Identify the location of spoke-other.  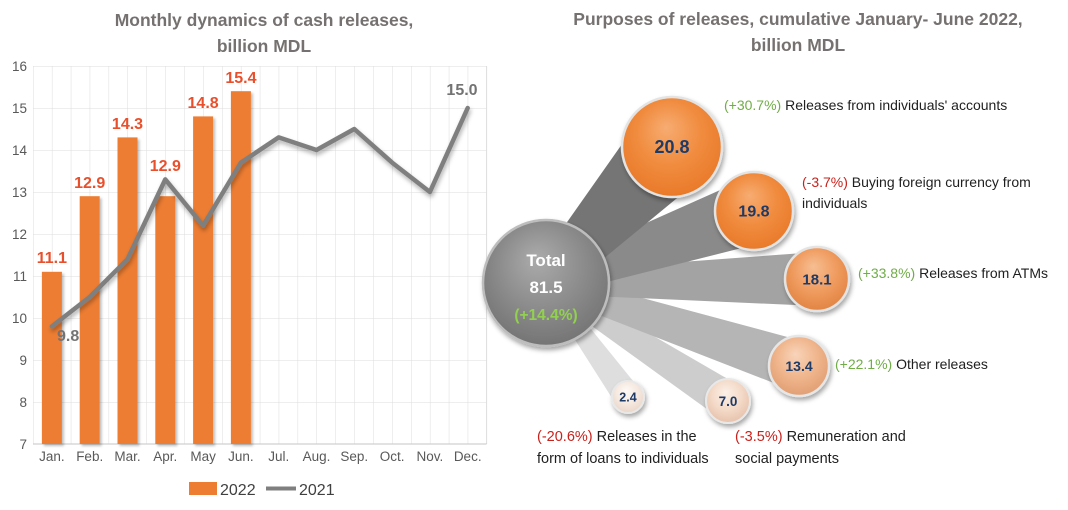
(674, 331).